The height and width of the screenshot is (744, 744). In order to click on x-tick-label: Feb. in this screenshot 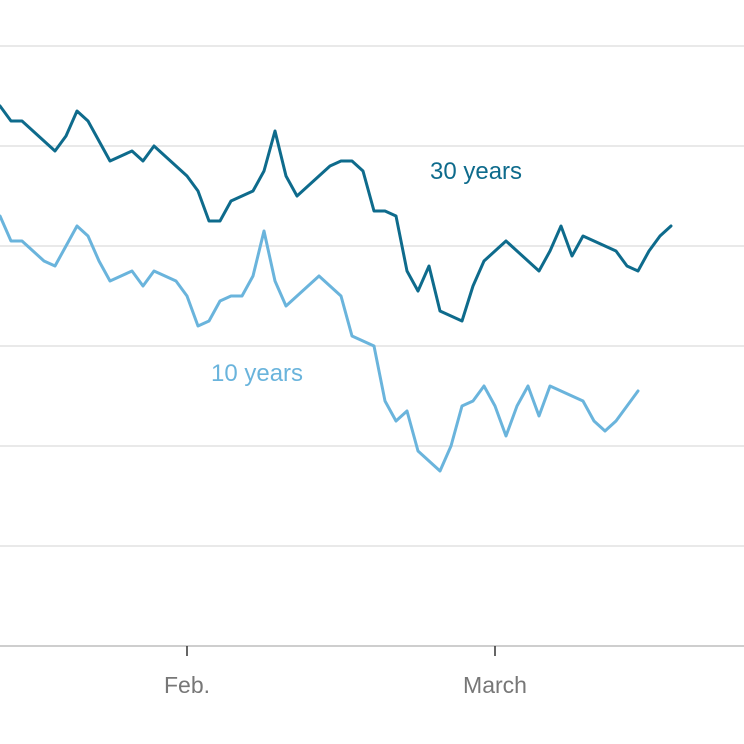, I will do `click(187, 685)`.